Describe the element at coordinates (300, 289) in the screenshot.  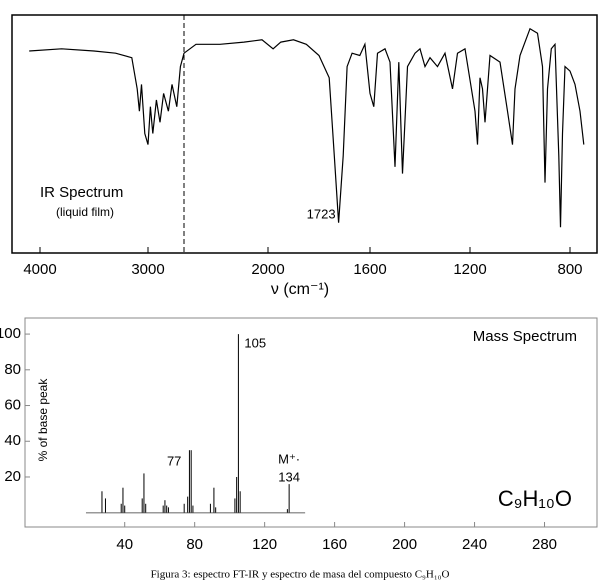
I see `ir-x-label: ν (cm⁻¹)` at that location.